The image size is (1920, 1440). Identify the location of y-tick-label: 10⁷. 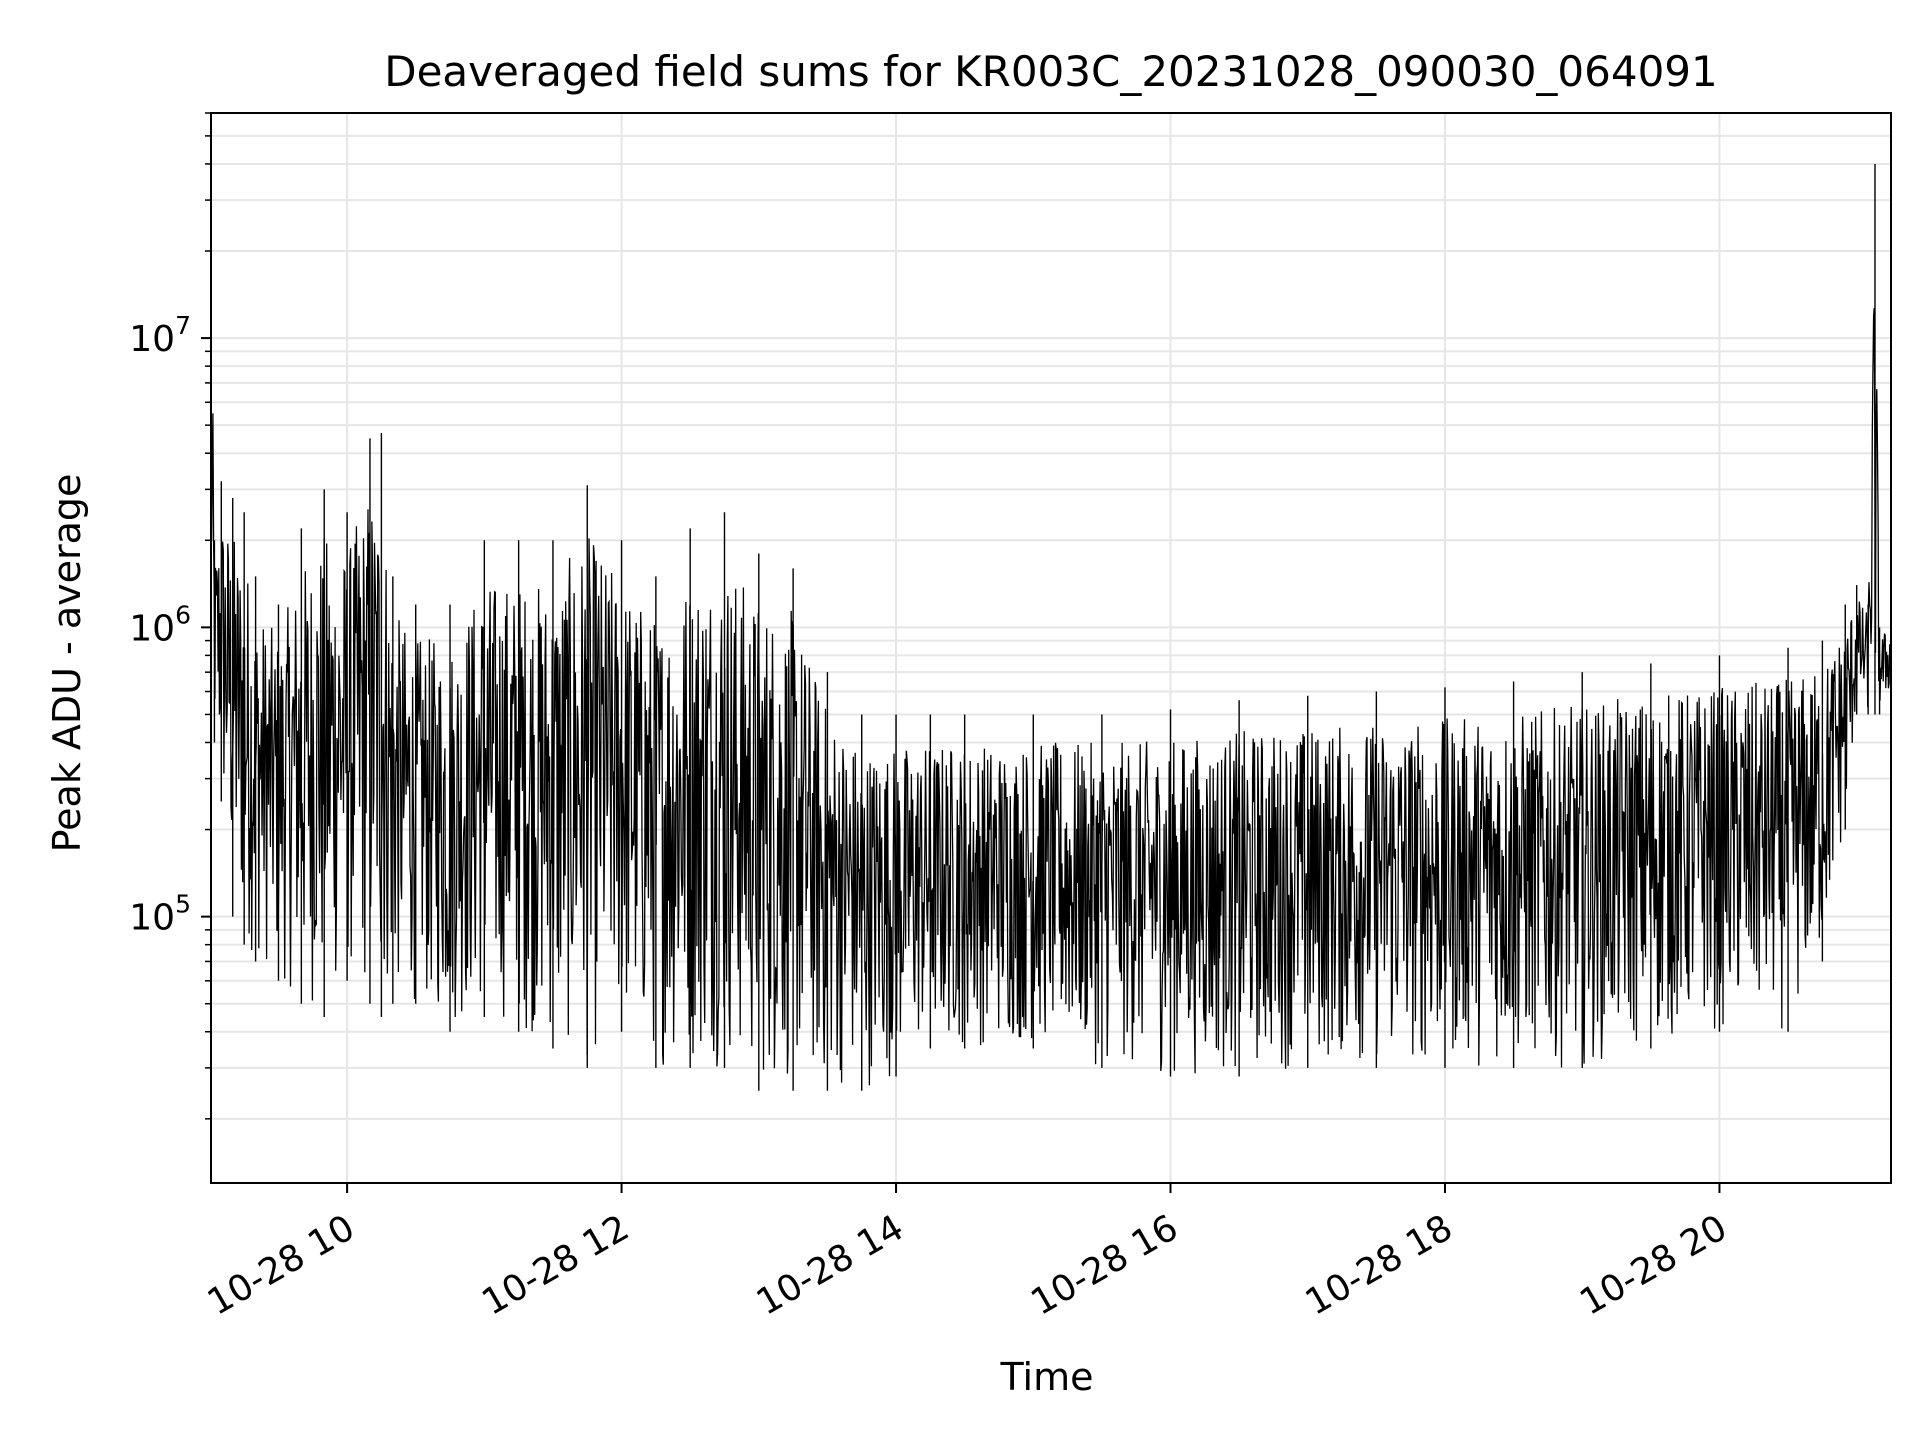
(160, 335).